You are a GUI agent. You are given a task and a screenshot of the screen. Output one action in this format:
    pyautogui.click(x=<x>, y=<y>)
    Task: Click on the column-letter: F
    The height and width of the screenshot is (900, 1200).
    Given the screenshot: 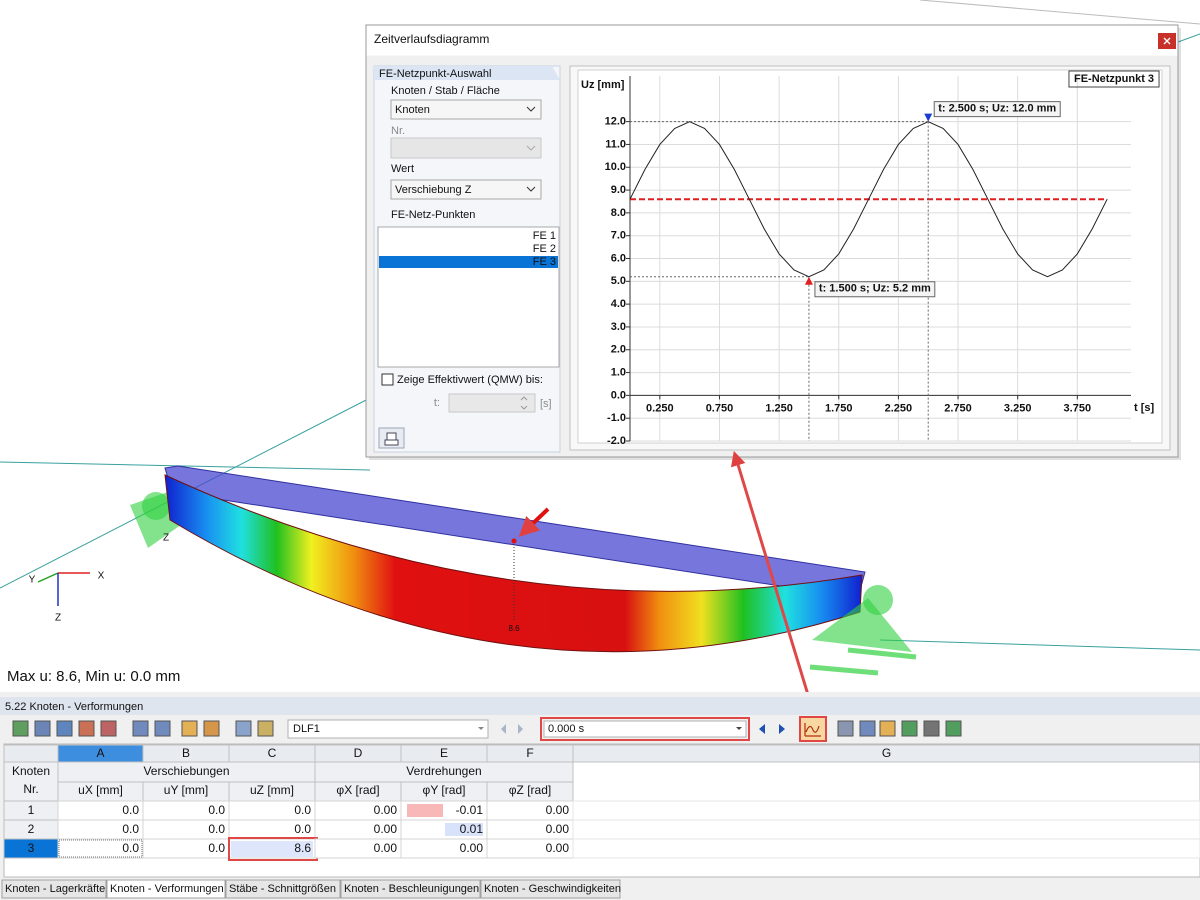 What is the action you would take?
    pyautogui.click(x=529, y=753)
    